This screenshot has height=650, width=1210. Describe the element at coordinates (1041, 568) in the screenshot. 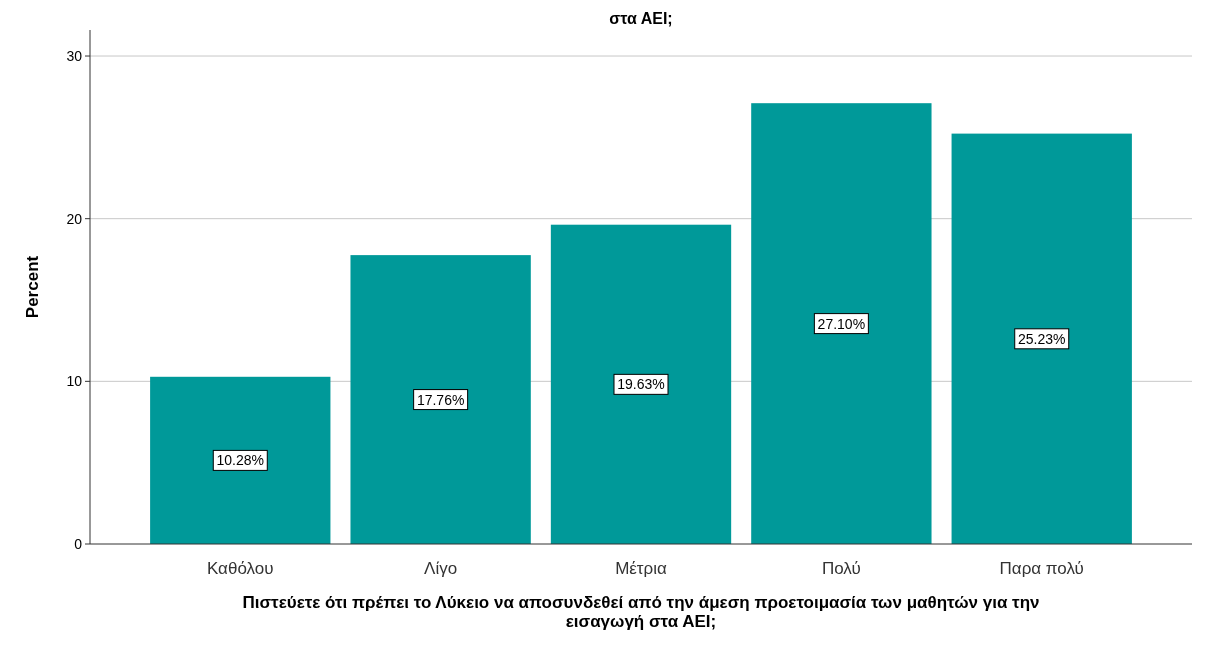

I see `x-tick-label: Παρα πολύ` at that location.